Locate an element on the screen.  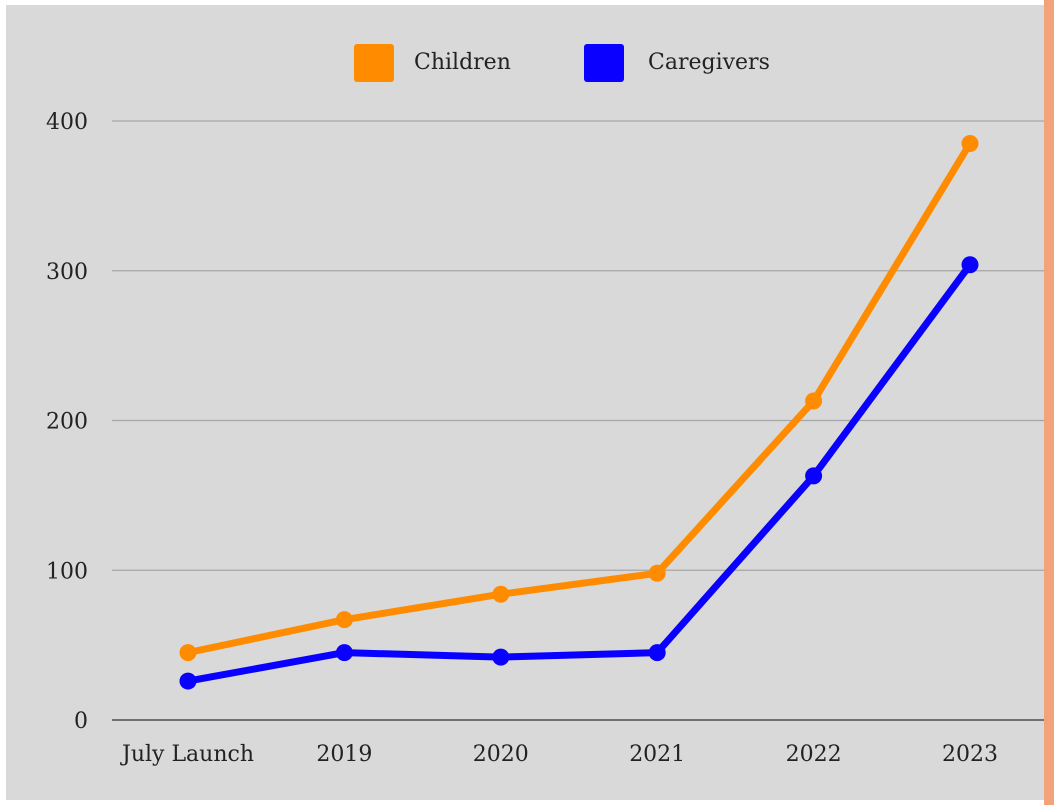
legend-item-children: Children is located at coordinates (432, 63).